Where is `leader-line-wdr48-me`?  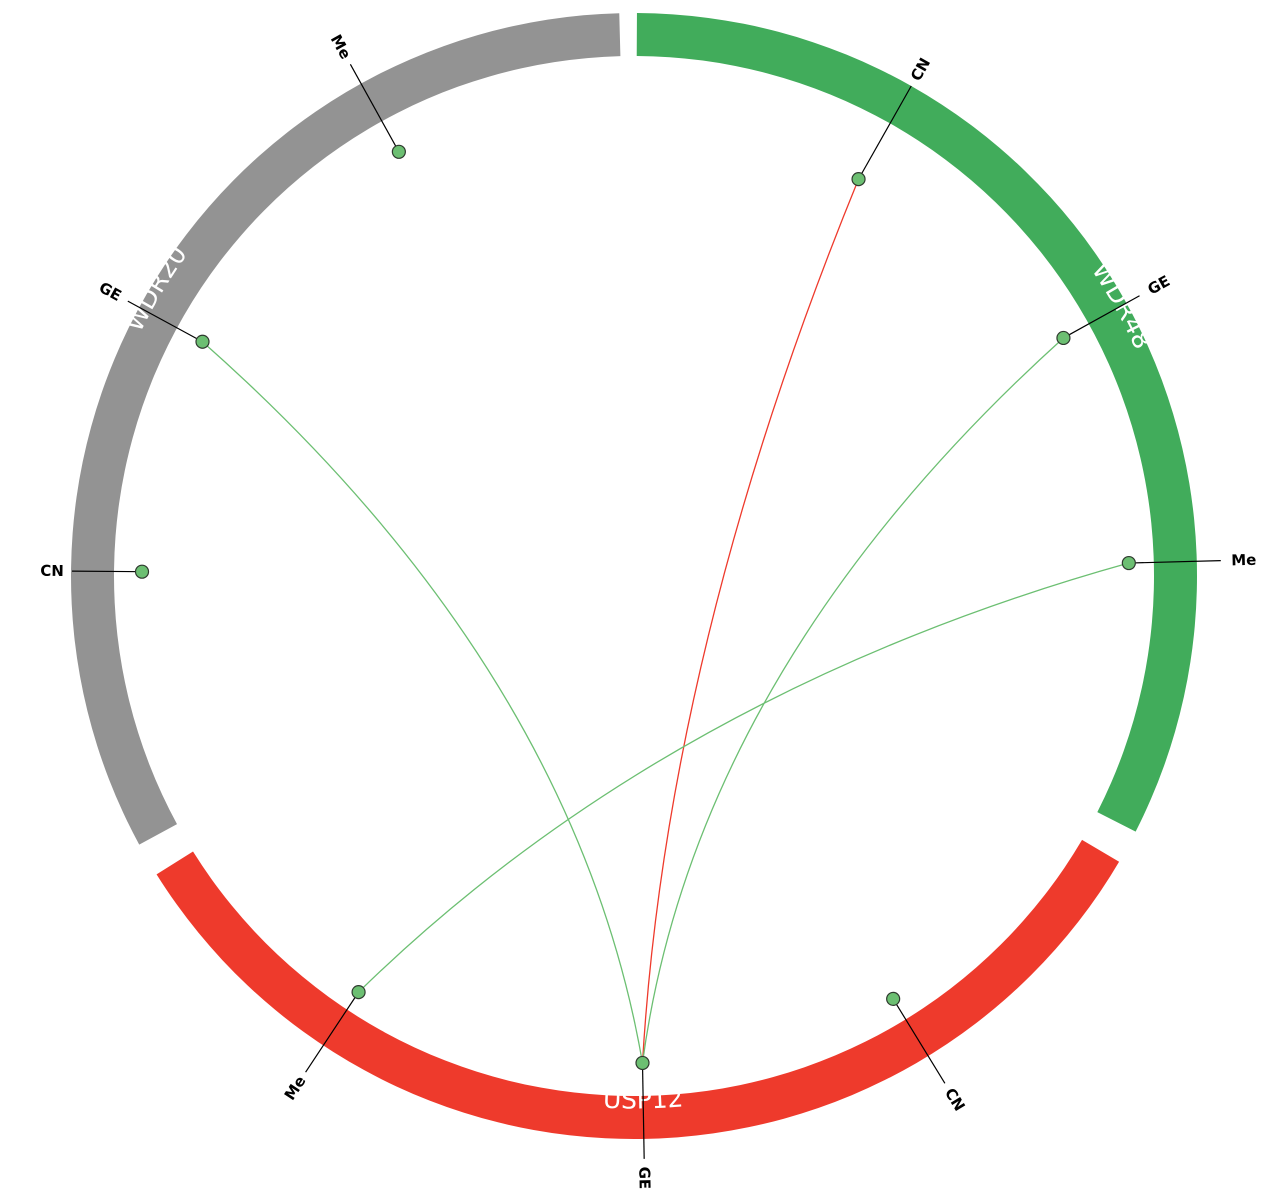 leader-line-wdr48-me is located at coordinates (1174, 562).